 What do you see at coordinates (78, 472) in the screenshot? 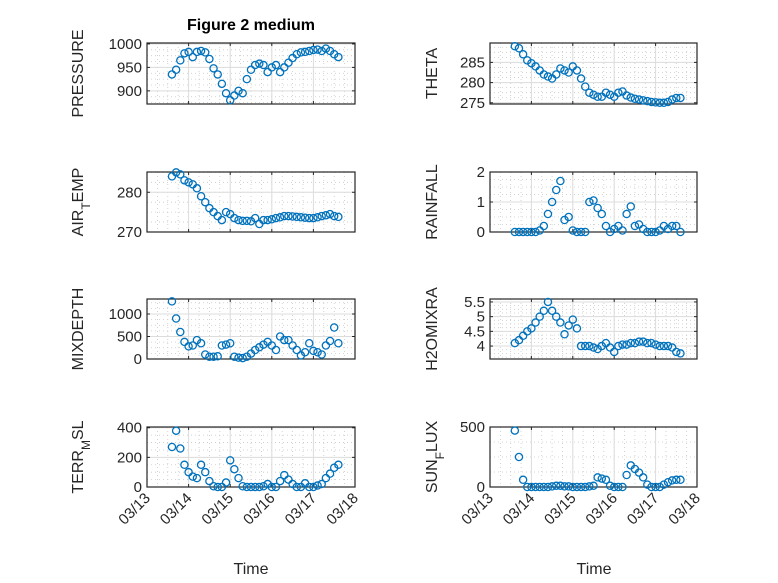
I see `y-label-main: TERR` at bounding box center [78, 472].